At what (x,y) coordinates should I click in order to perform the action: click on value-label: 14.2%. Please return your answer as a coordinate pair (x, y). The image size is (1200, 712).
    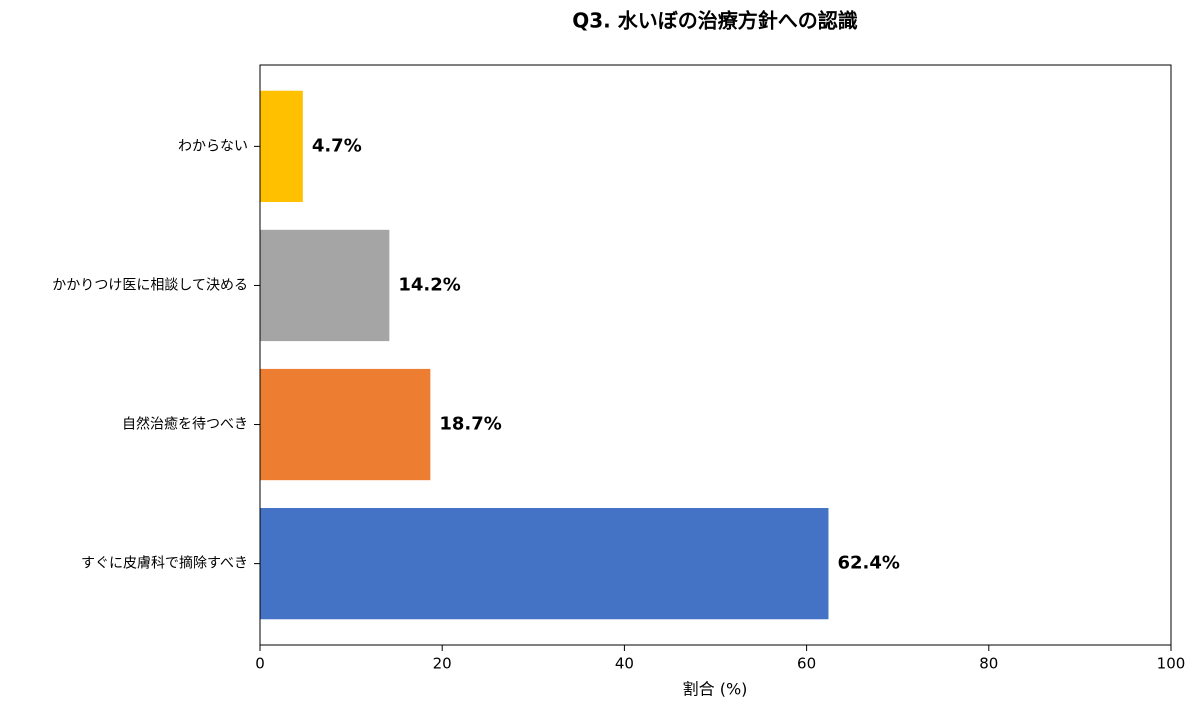
    Looking at the image, I should click on (429, 284).